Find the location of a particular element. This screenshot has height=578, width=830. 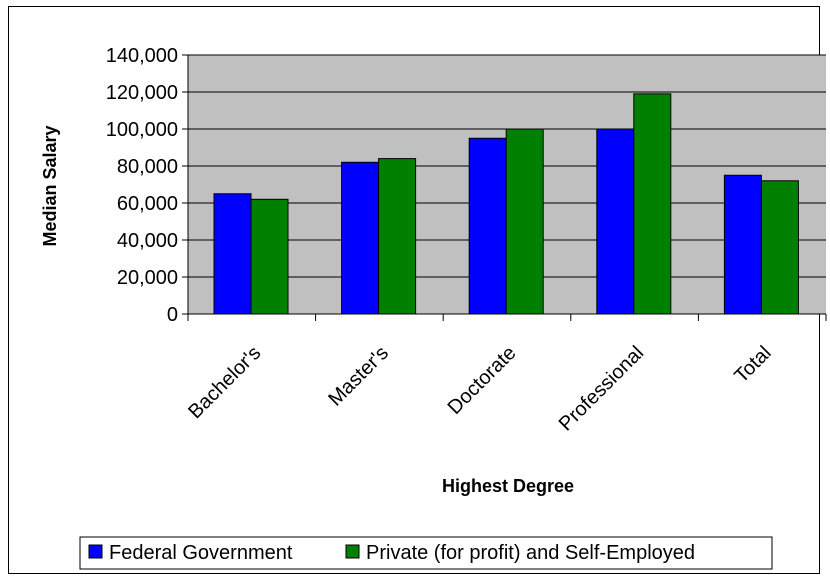

y-tick-label: 60,000 is located at coordinates (147, 204).